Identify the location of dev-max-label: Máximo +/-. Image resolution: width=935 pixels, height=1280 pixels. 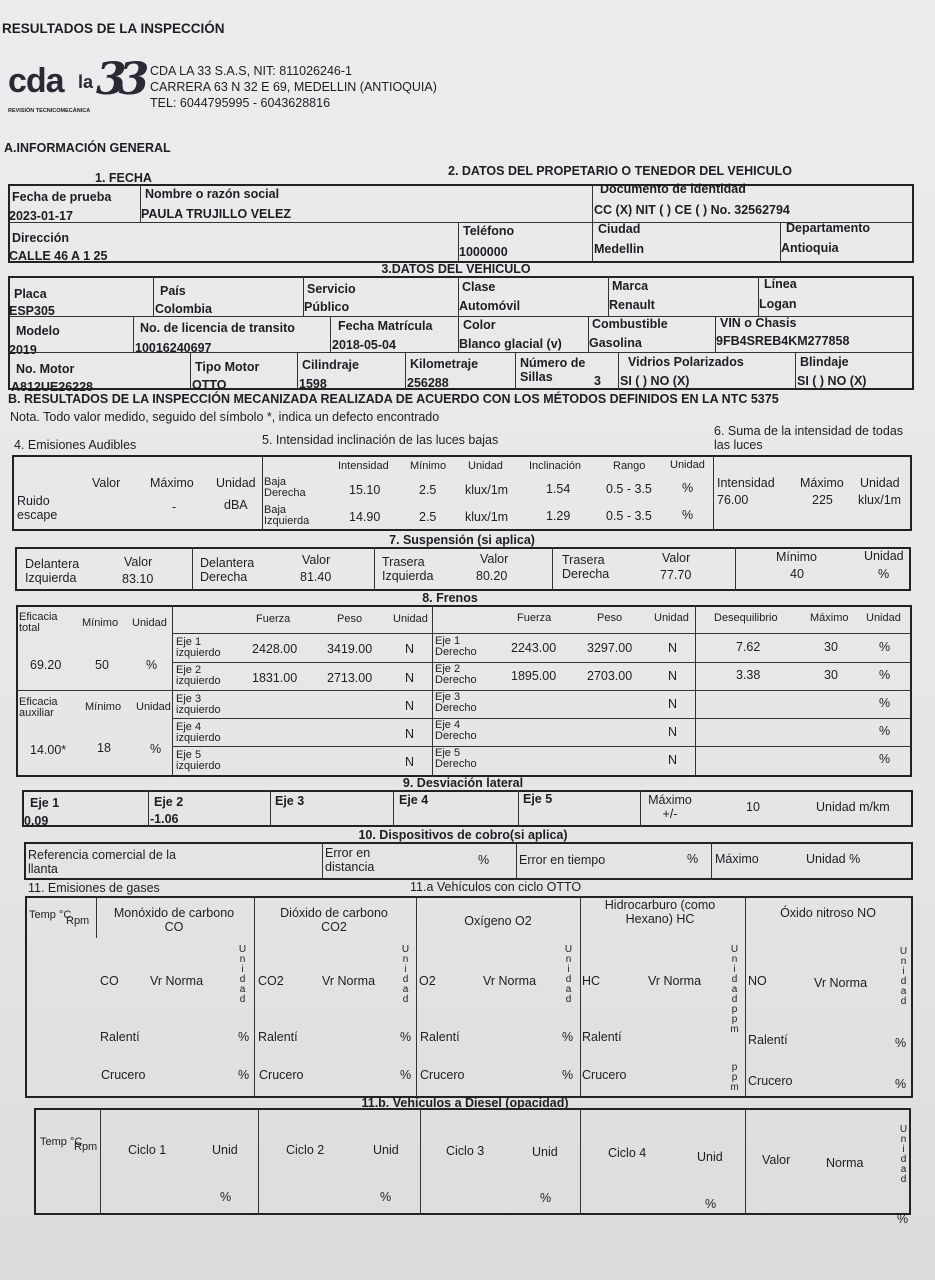
(670, 807).